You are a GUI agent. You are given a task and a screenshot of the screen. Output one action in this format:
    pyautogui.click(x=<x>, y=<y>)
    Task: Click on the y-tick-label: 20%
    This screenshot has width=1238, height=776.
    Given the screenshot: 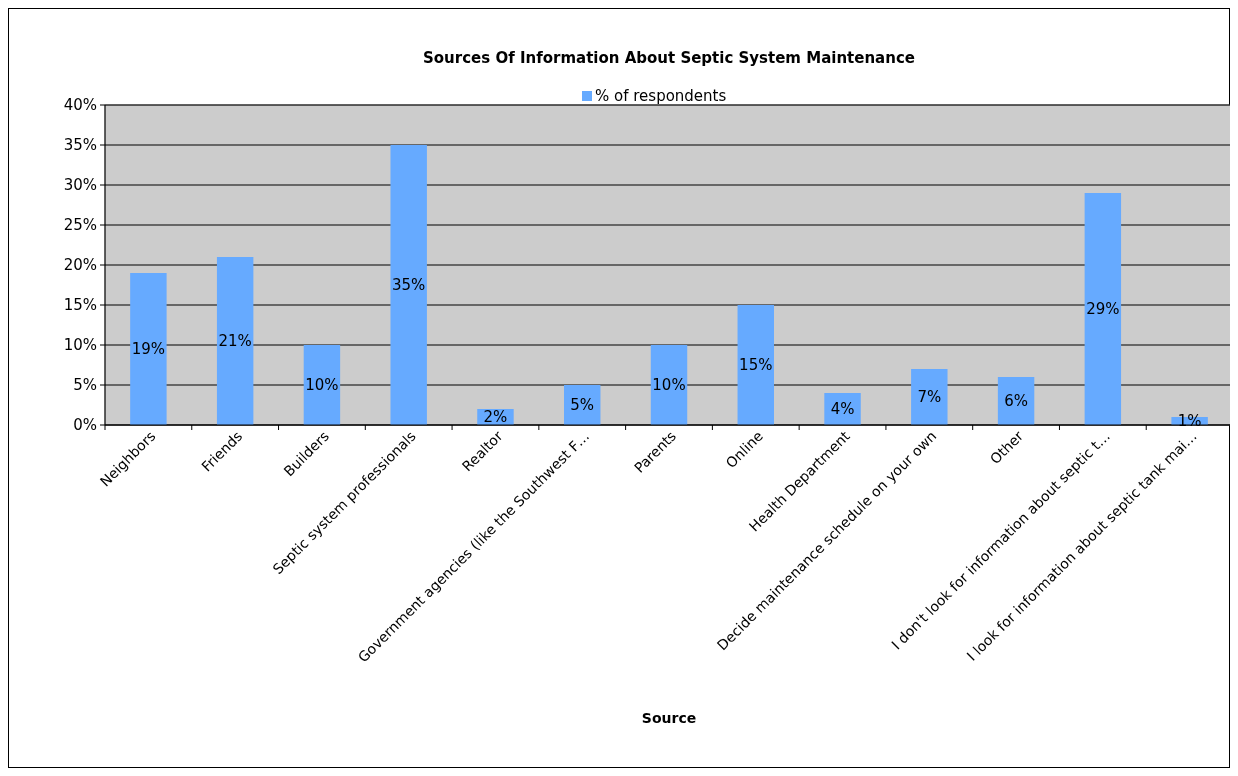 What is the action you would take?
    pyautogui.click(x=80, y=265)
    